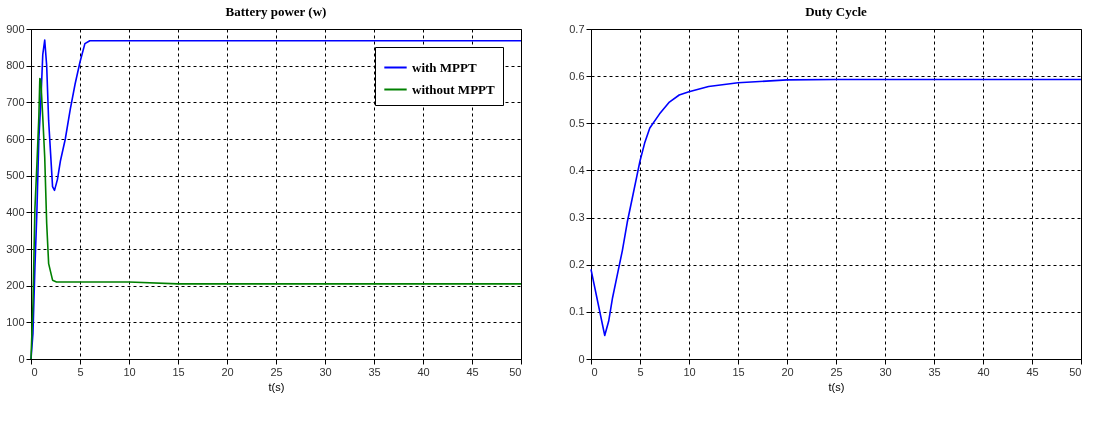  I want to click on legend-label: without MPPT, so click(454, 89).